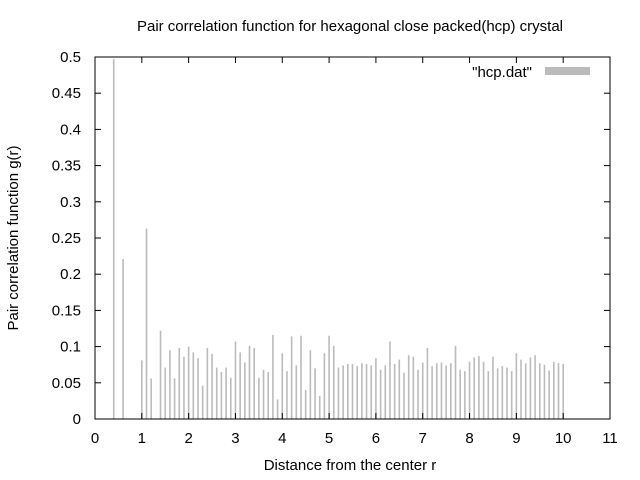 The image size is (640, 480). I want to click on legend-swatch, so click(567, 71).